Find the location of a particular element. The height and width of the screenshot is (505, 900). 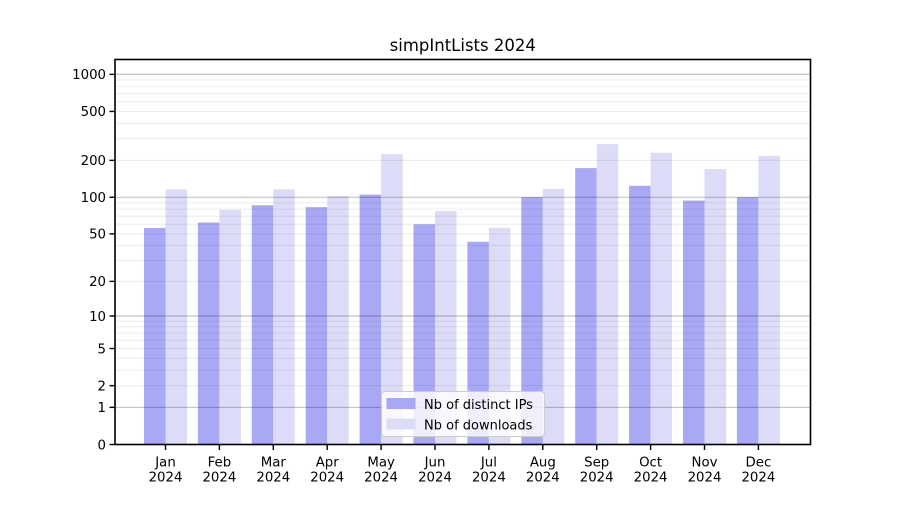

x-tick-label-month-dec: Dec is located at coordinates (759, 463).